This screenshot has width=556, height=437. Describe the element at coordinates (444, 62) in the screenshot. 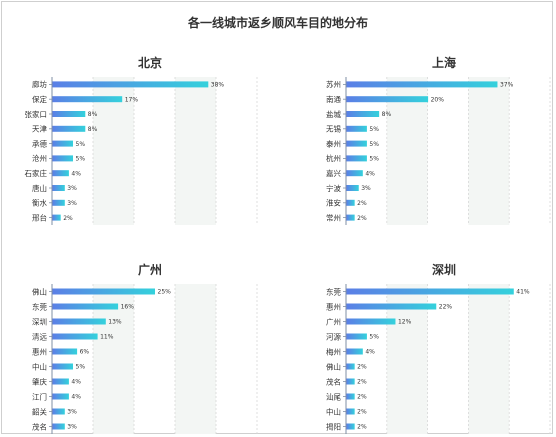

I see `panel-title: 上海` at that location.